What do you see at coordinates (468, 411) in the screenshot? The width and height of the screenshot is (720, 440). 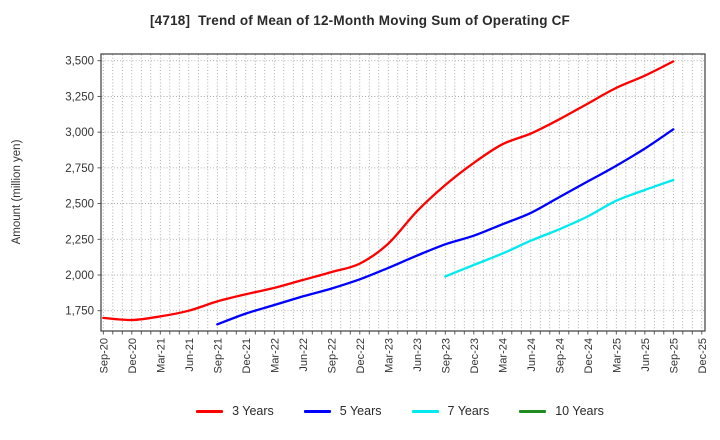 I see `legend-label: 7 Years` at bounding box center [468, 411].